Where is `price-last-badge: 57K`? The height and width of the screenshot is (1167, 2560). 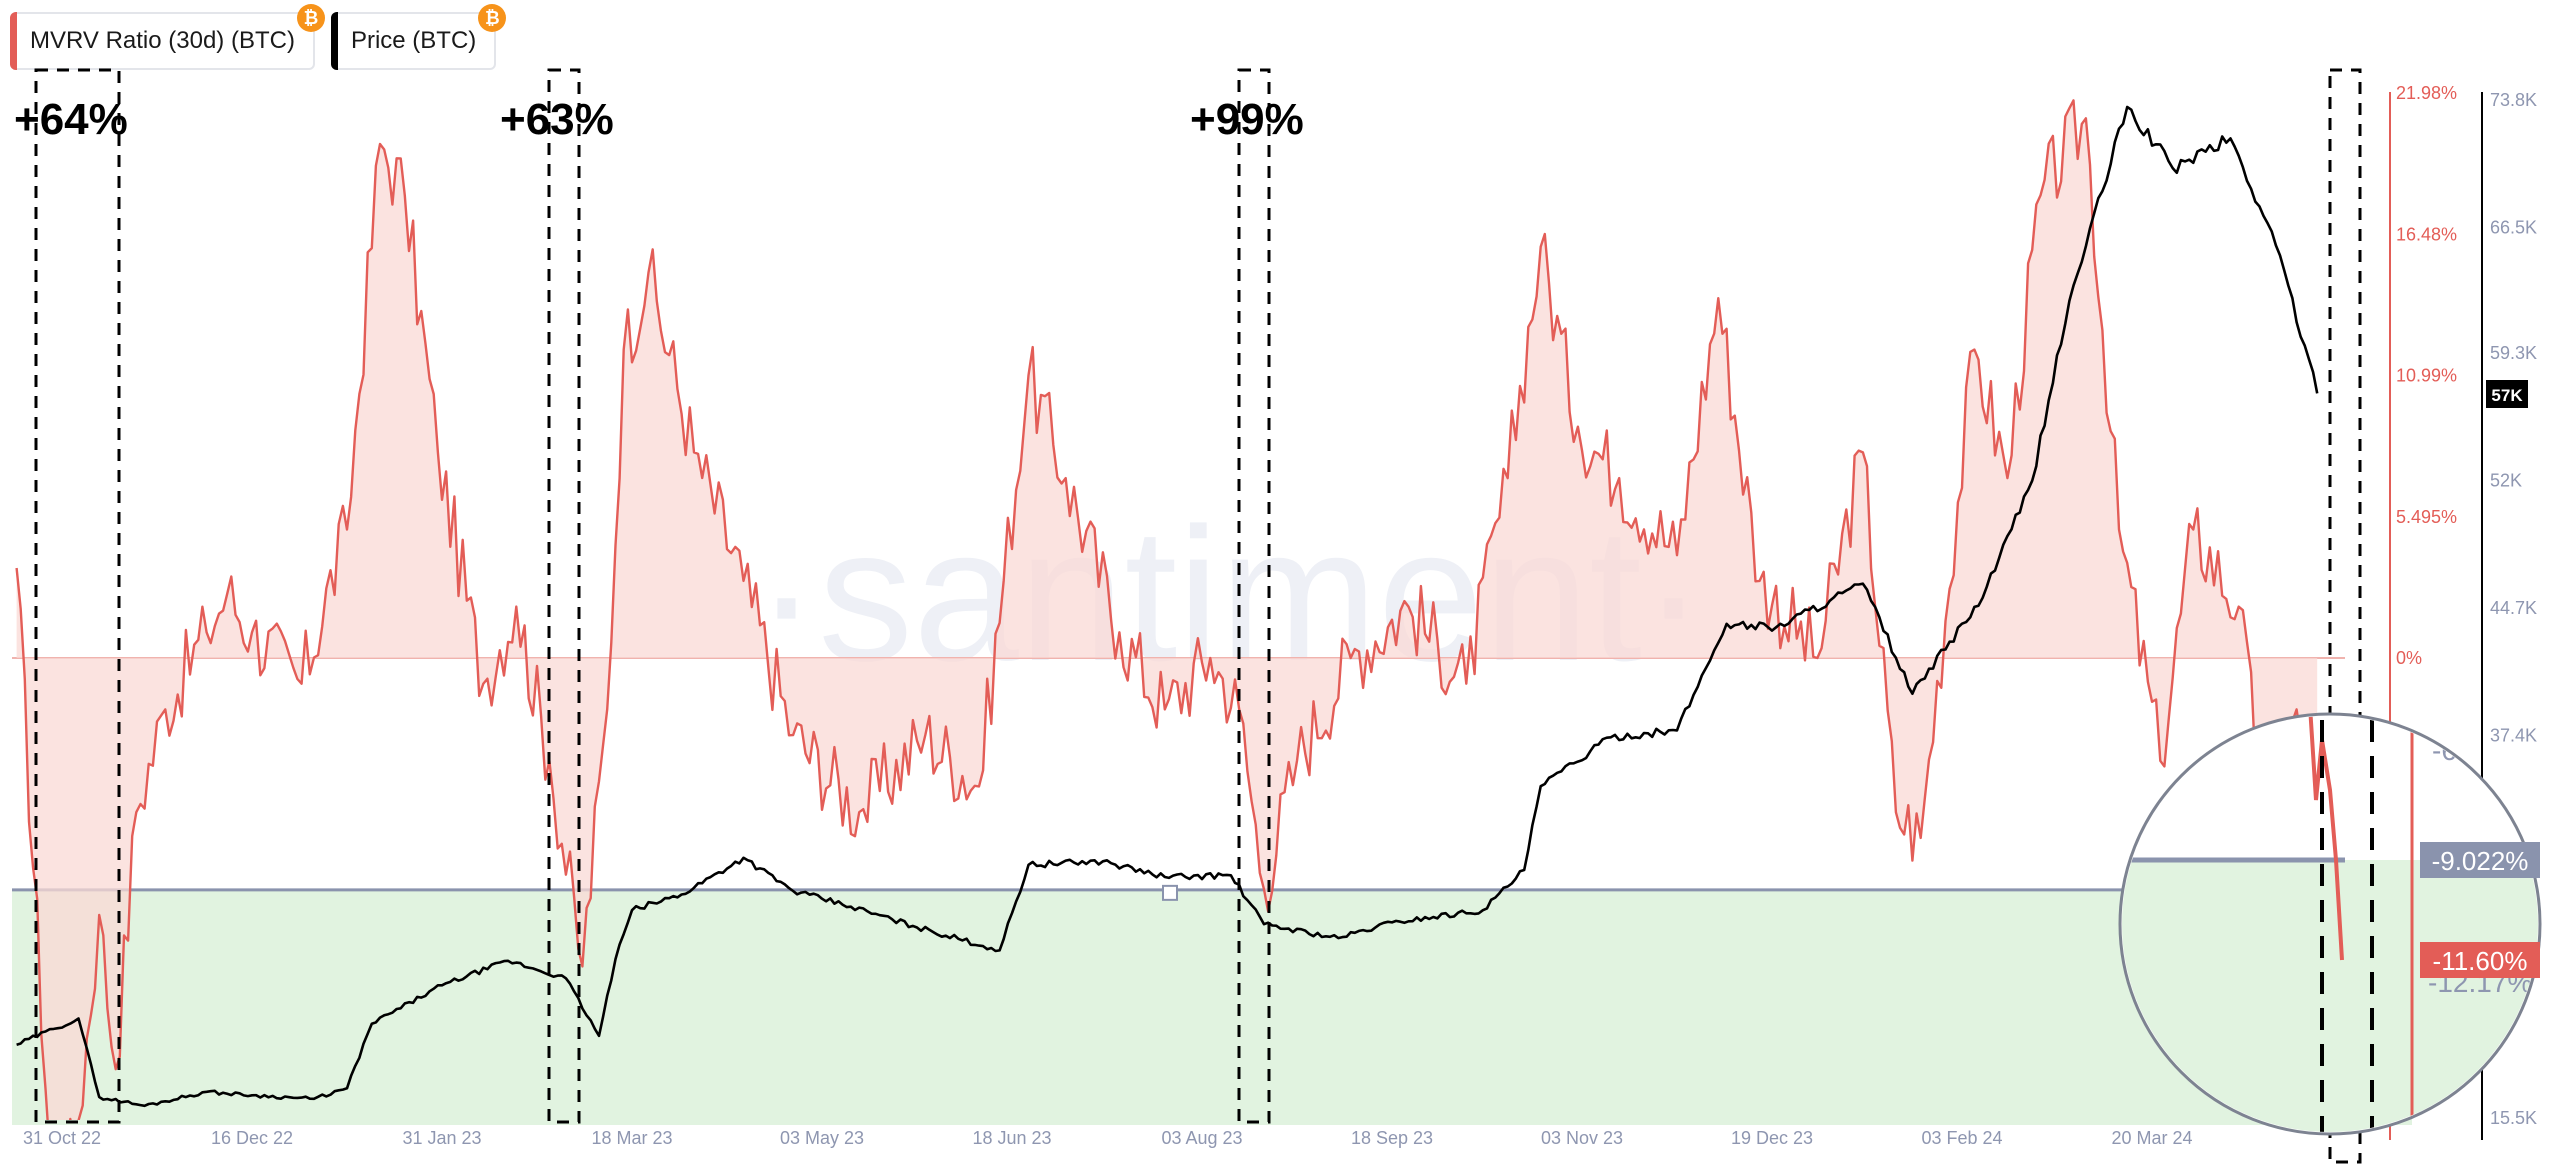
price-last-badge: 57K is located at coordinates (2507, 394).